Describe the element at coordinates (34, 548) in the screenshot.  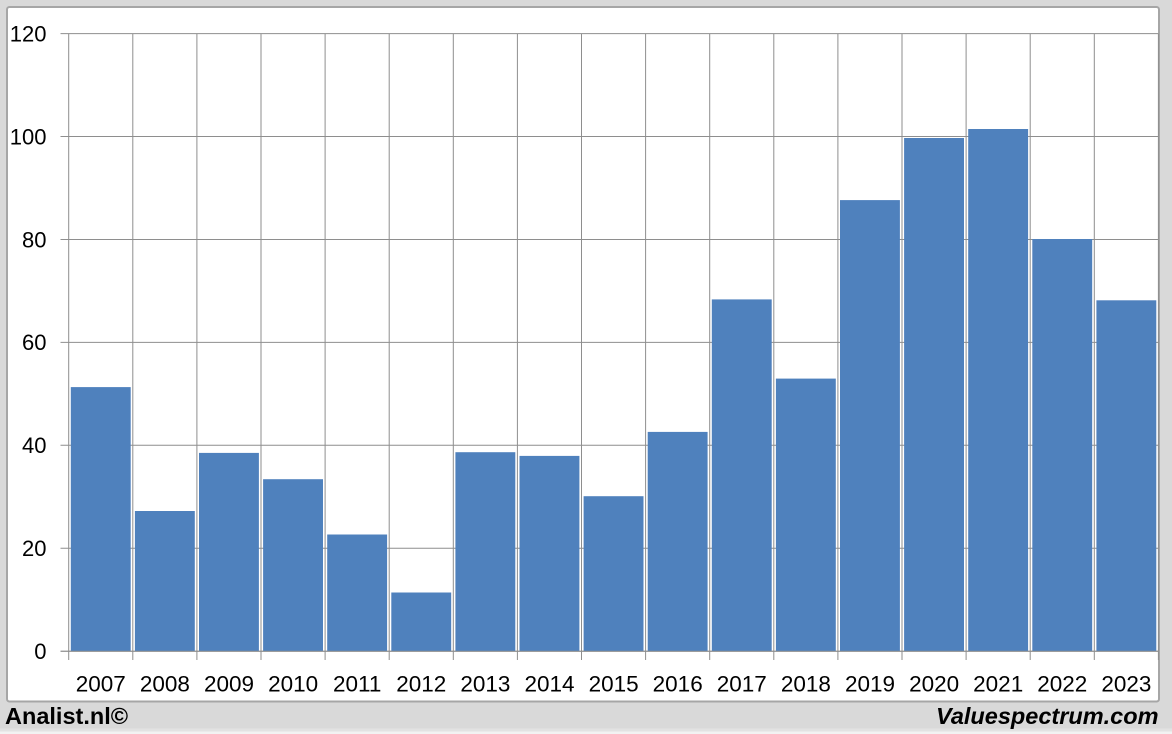
I see `svg-text: 20` at that location.